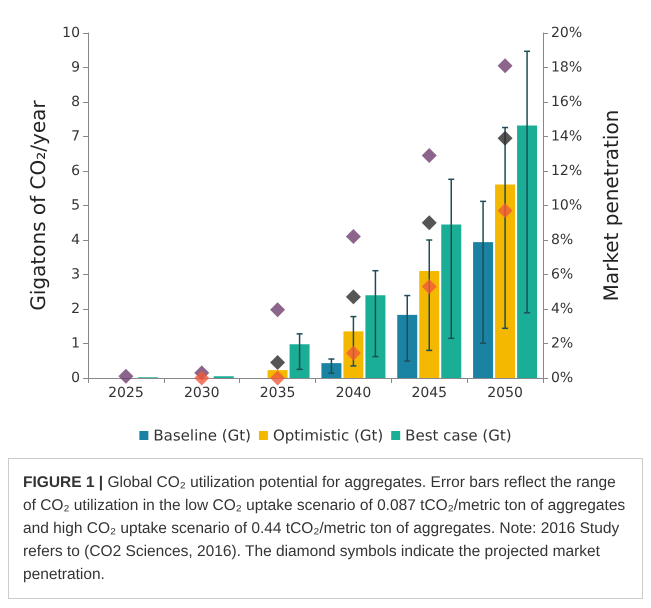 Image resolution: width=651 pixels, height=608 pixels. What do you see at coordinates (75, 378) in the screenshot?
I see `y-tick-label: 0` at bounding box center [75, 378].